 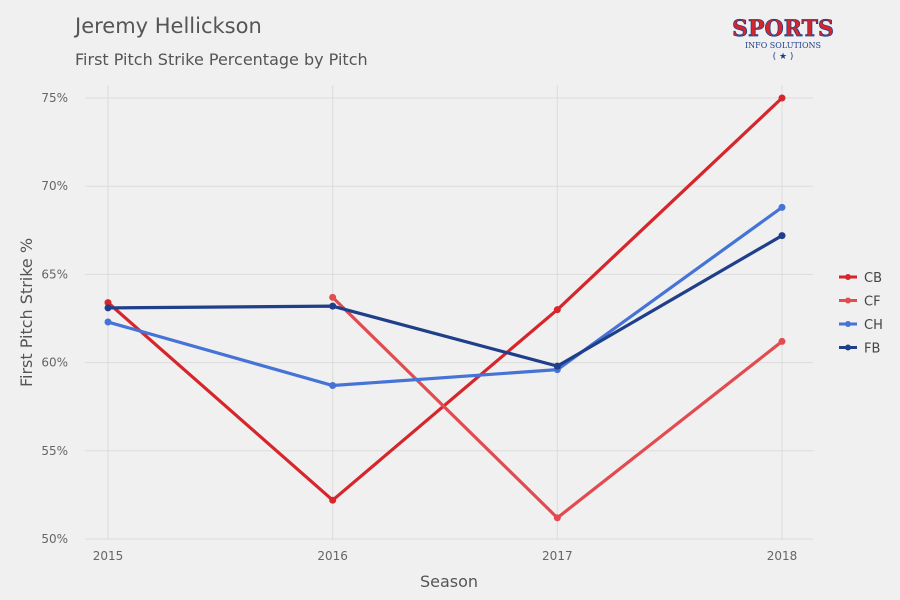 I want to click on x-tick-label: 2016, so click(x=332, y=556).